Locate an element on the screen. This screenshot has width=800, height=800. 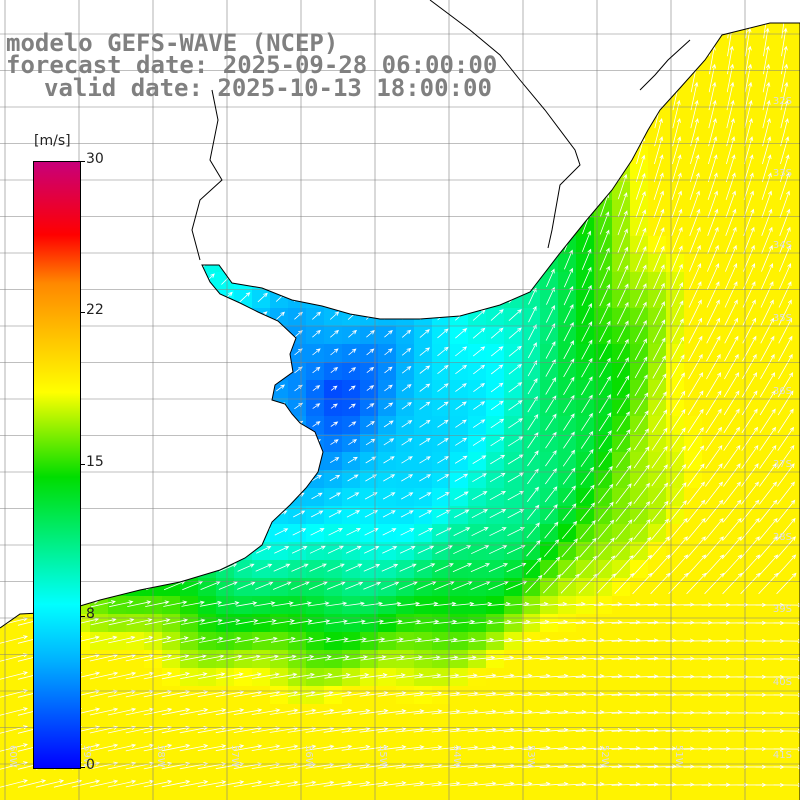
title-valid-date: valid date: 2025-10-13 18:00:00 is located at coordinates (268, 88).